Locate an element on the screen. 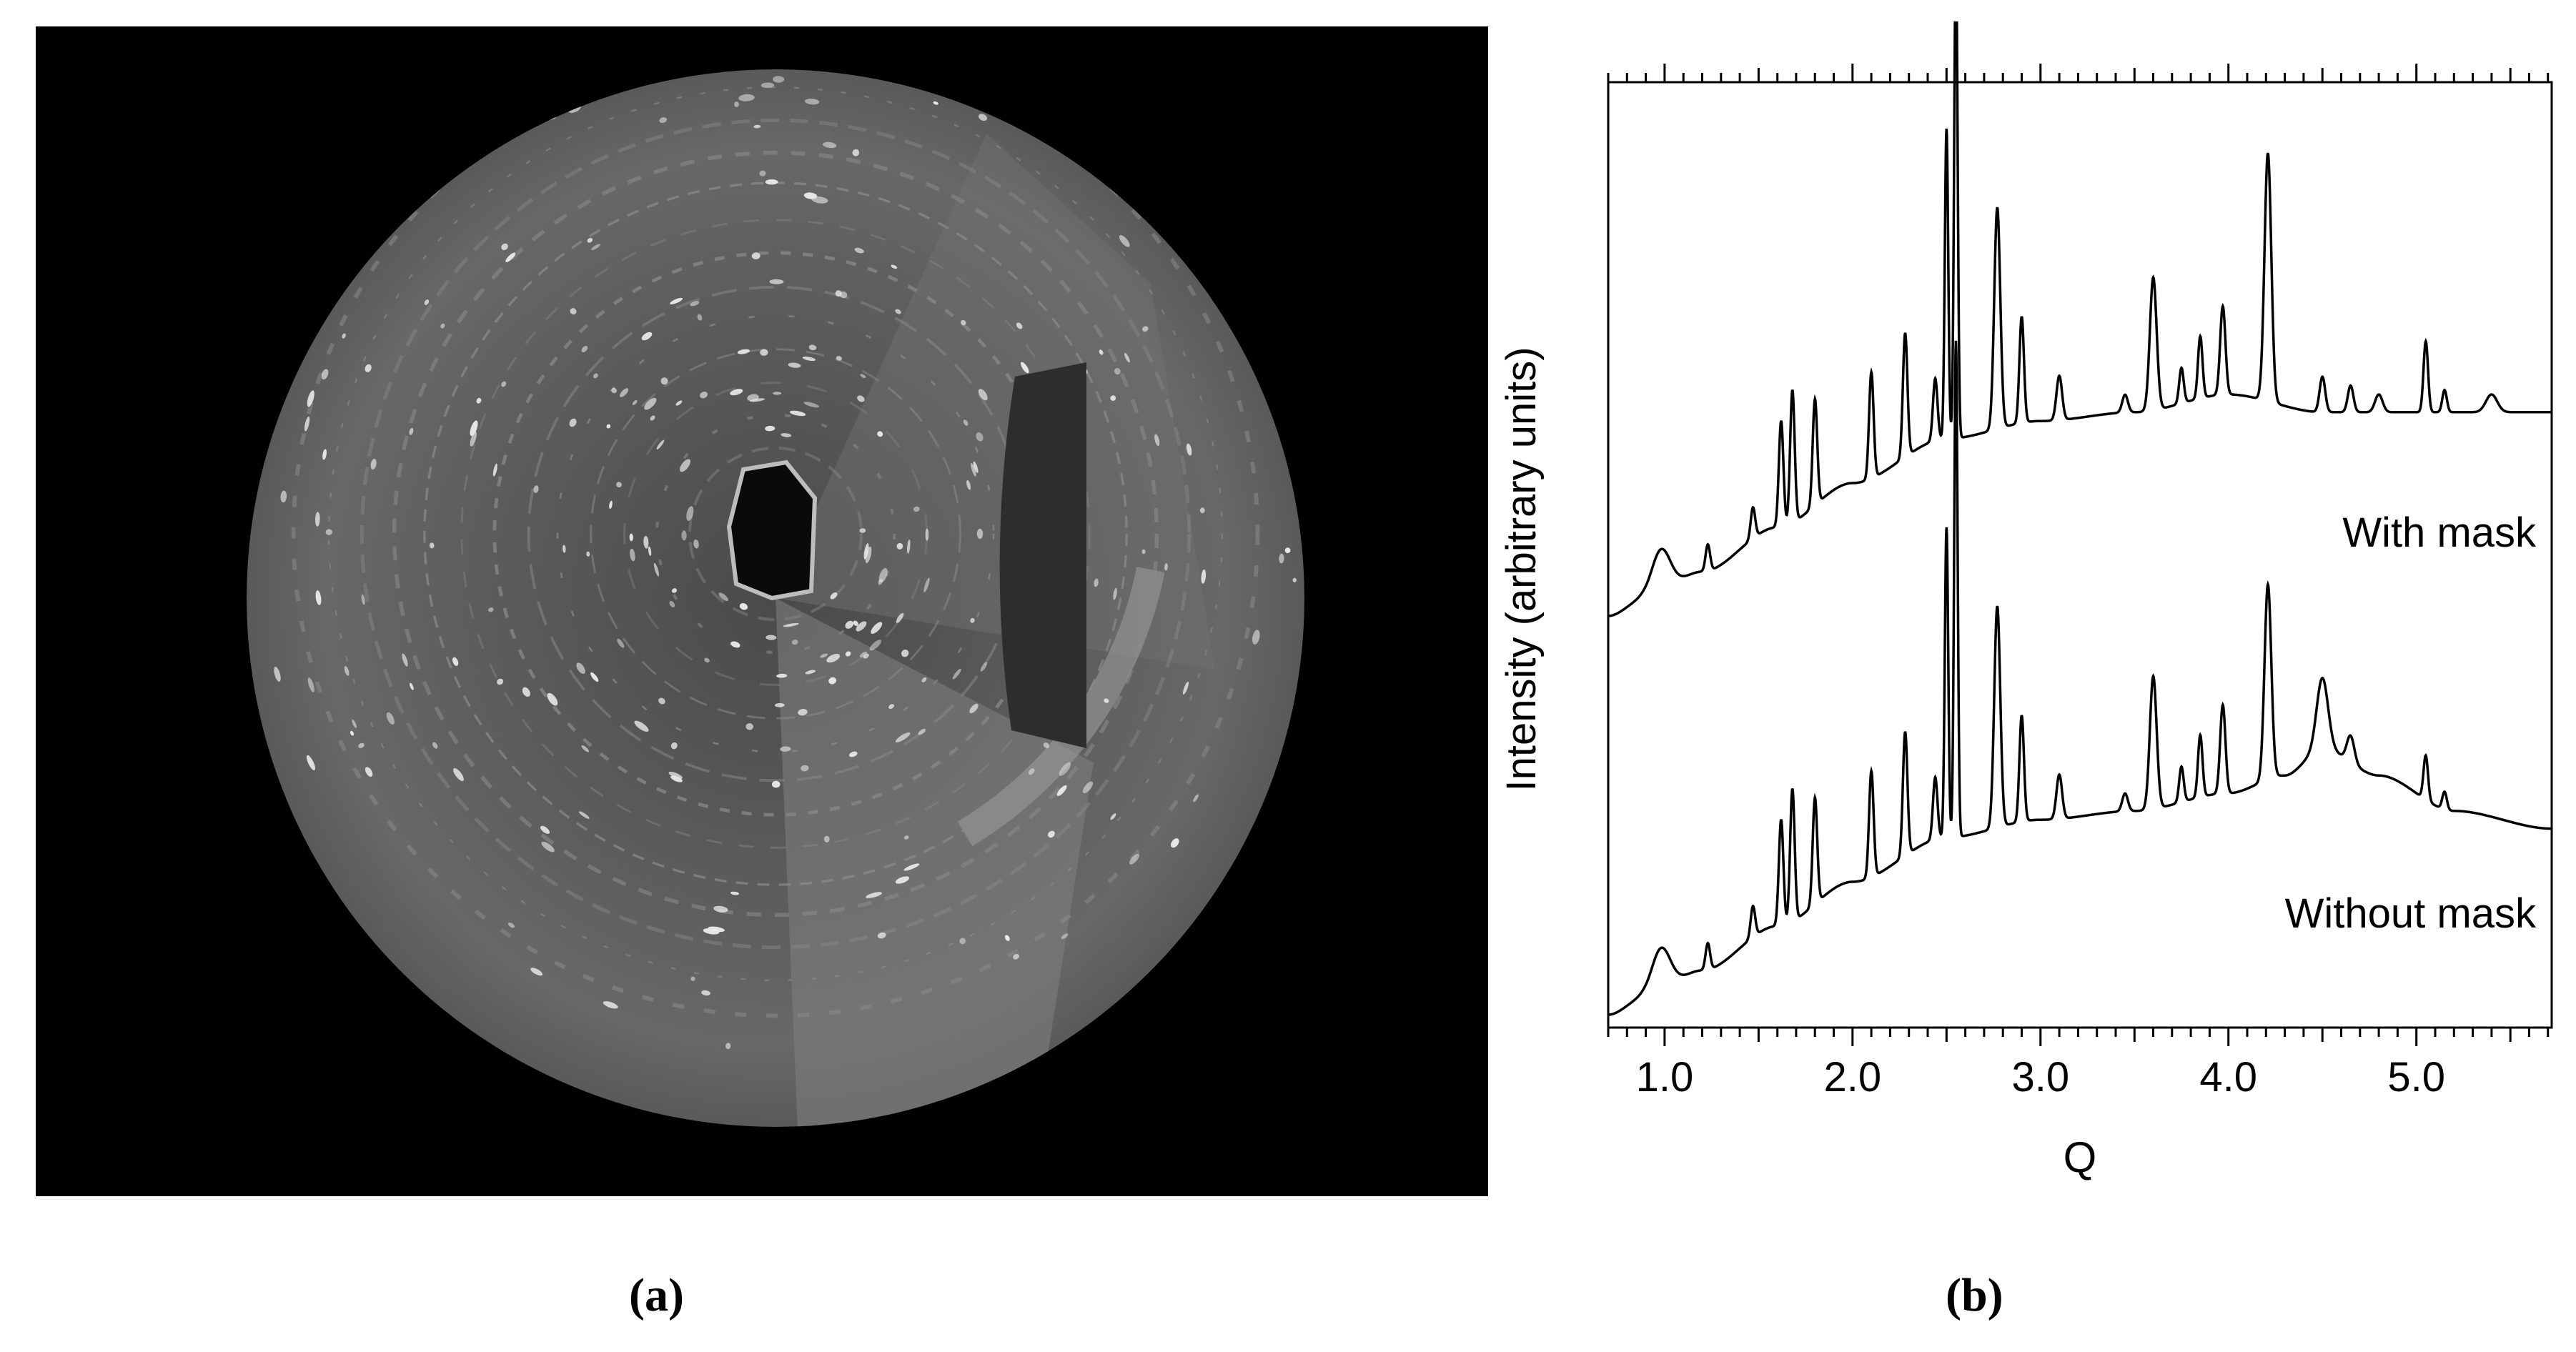 The height and width of the screenshot is (1352, 2576). x-axis-label: Q is located at coordinates (2080, 1157).